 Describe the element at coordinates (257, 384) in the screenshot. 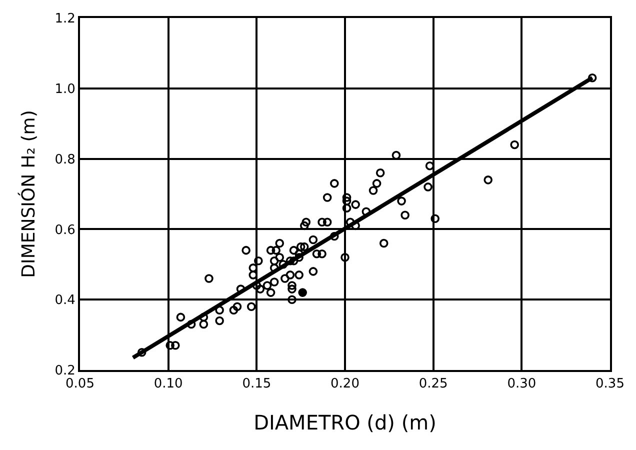

I see `x-tick-label: 0.15` at that location.